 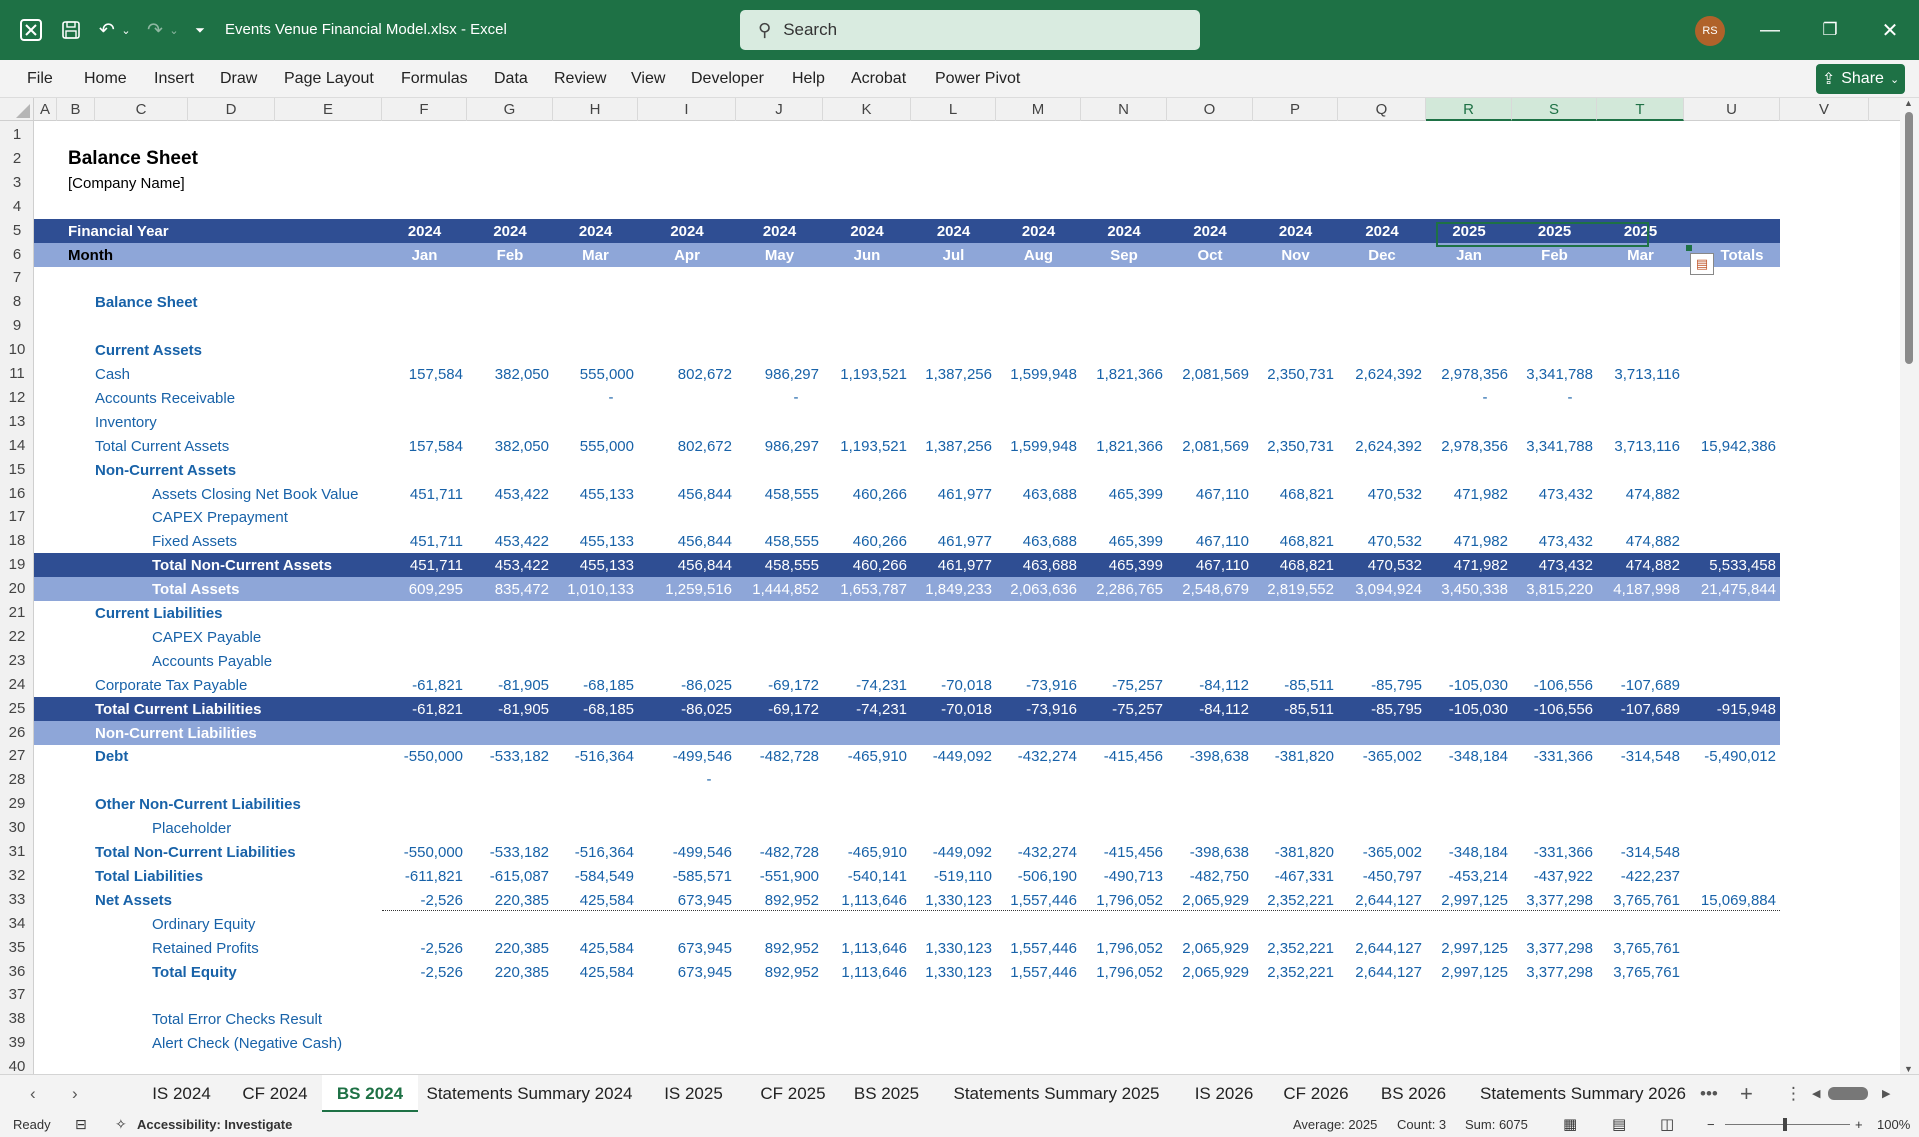 What do you see at coordinates (1474, 446) in the screenshot?
I see `value-cell: 2,978,356` at bounding box center [1474, 446].